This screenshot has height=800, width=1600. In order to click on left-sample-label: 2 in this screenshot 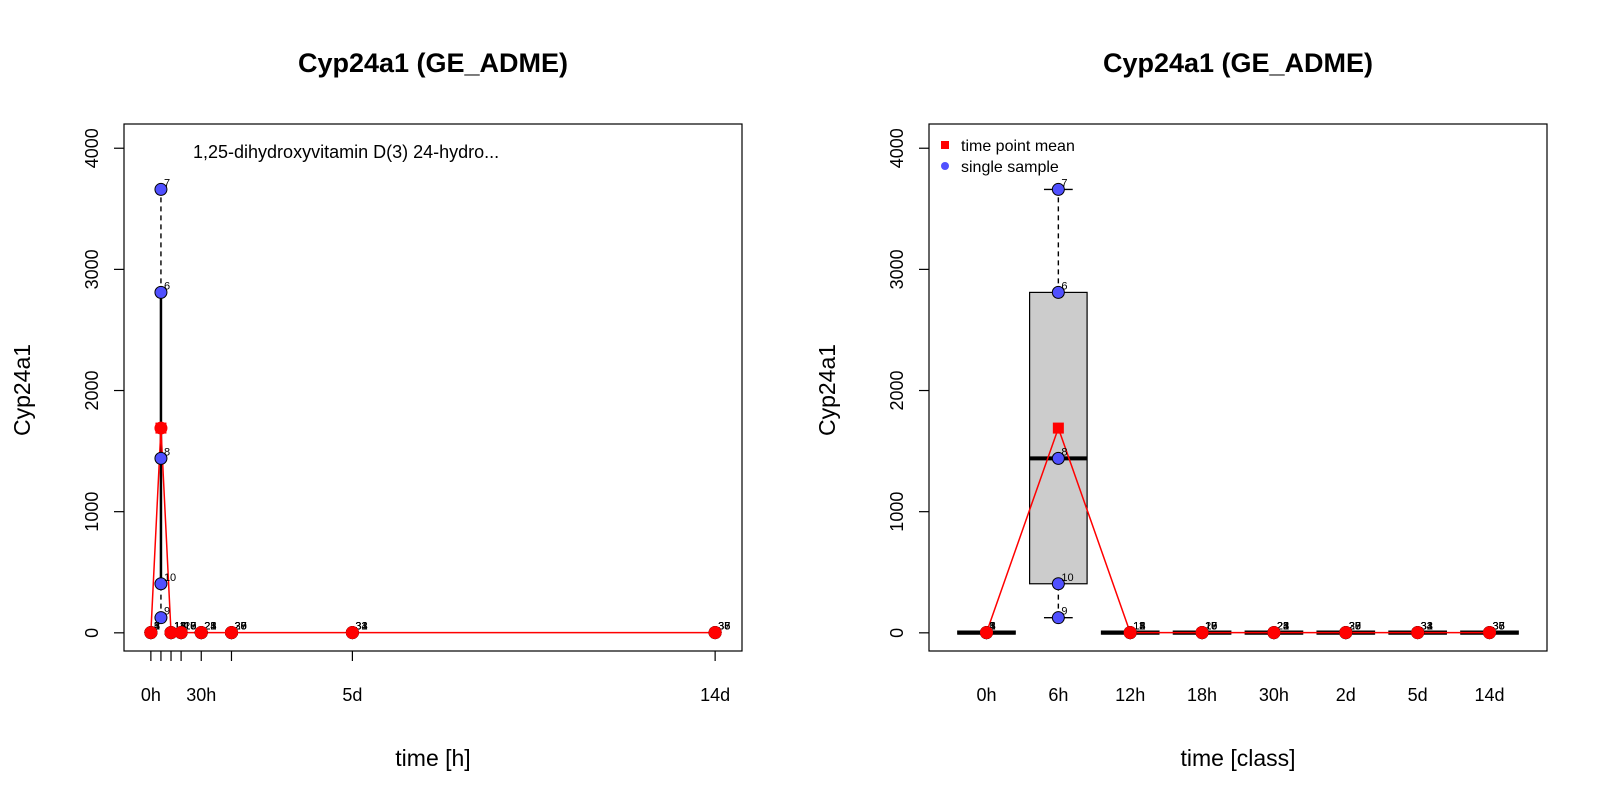, I will do `click(157, 626)`.